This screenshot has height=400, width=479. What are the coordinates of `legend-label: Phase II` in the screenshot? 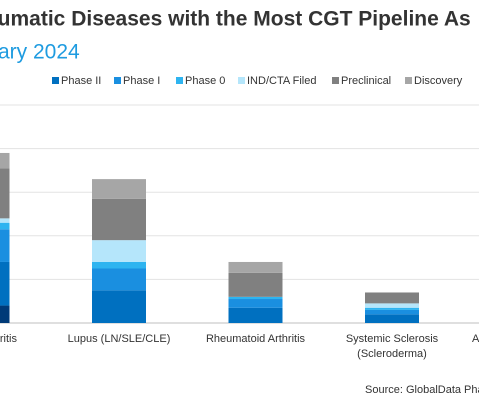 It's located at (81, 81).